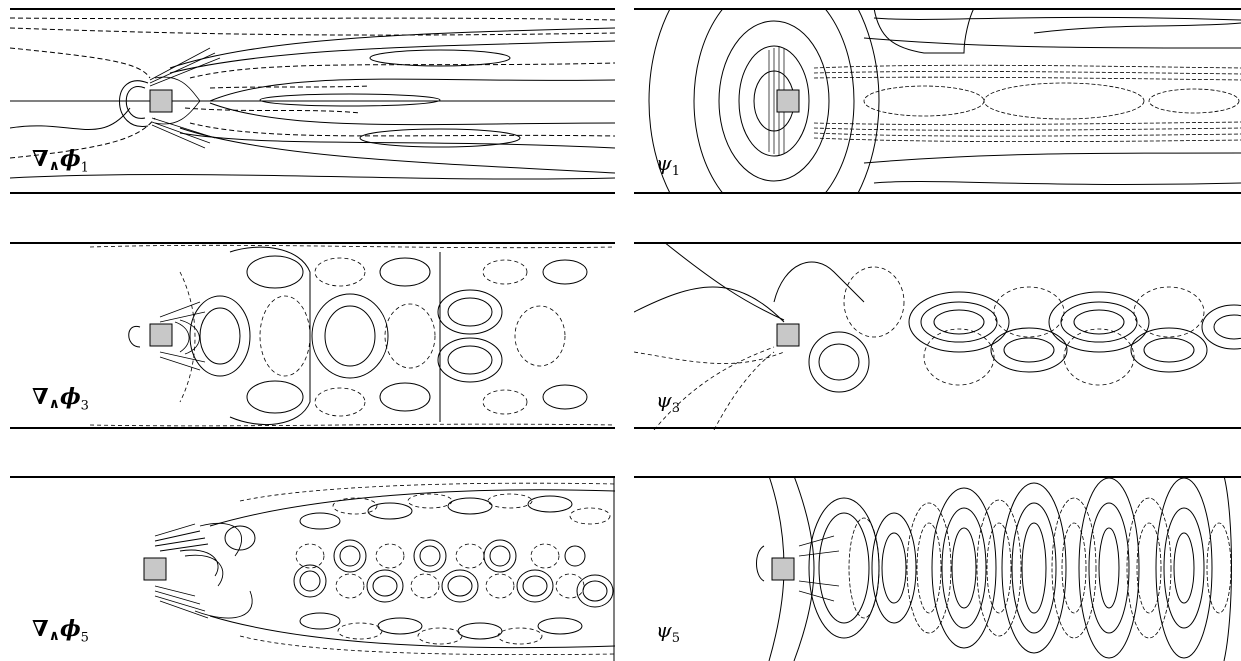 The width and height of the screenshot is (1241, 661). I want to click on contour-panel-curl-phi1: ∇∧ϕ1, so click(312, 101).